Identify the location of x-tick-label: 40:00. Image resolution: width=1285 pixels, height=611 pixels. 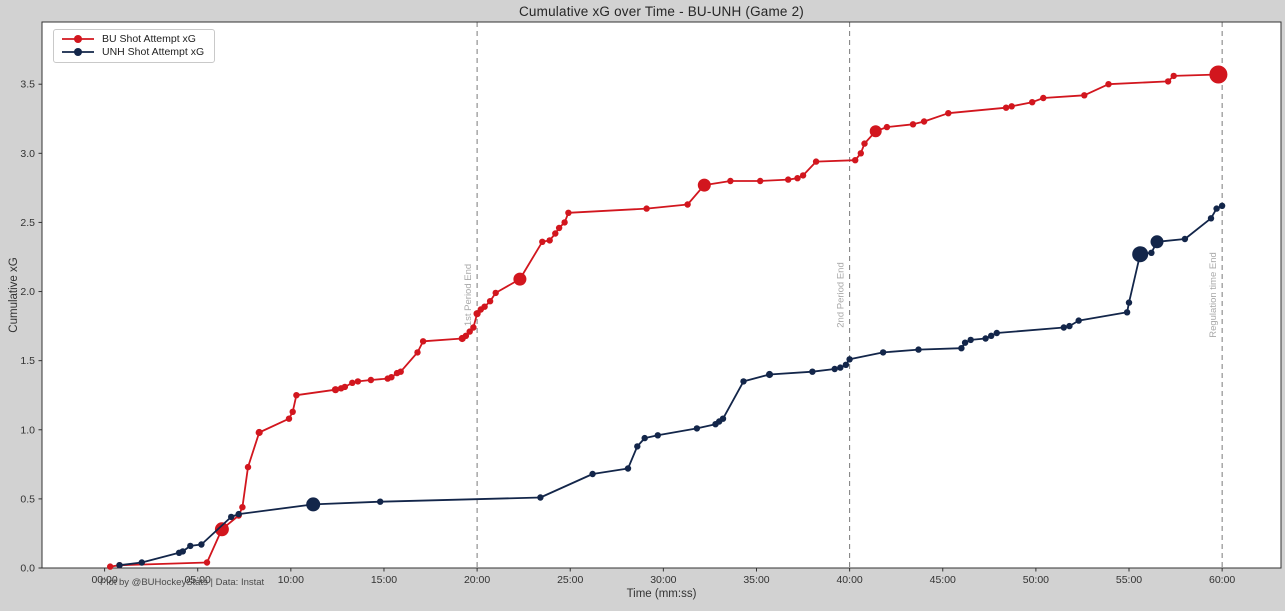
(849, 580).